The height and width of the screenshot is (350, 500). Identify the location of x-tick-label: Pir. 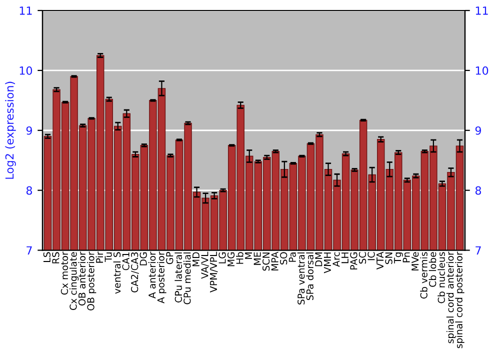
(99, 257).